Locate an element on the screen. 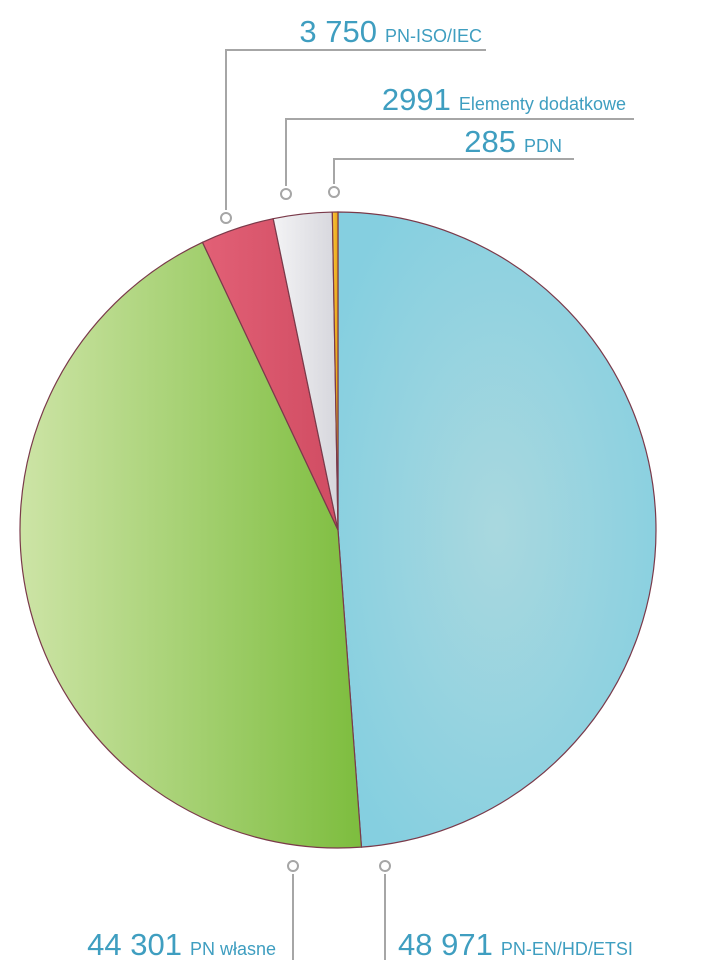 This screenshot has width=703, height=960. label-pdn-name: PDN is located at coordinates (543, 146).